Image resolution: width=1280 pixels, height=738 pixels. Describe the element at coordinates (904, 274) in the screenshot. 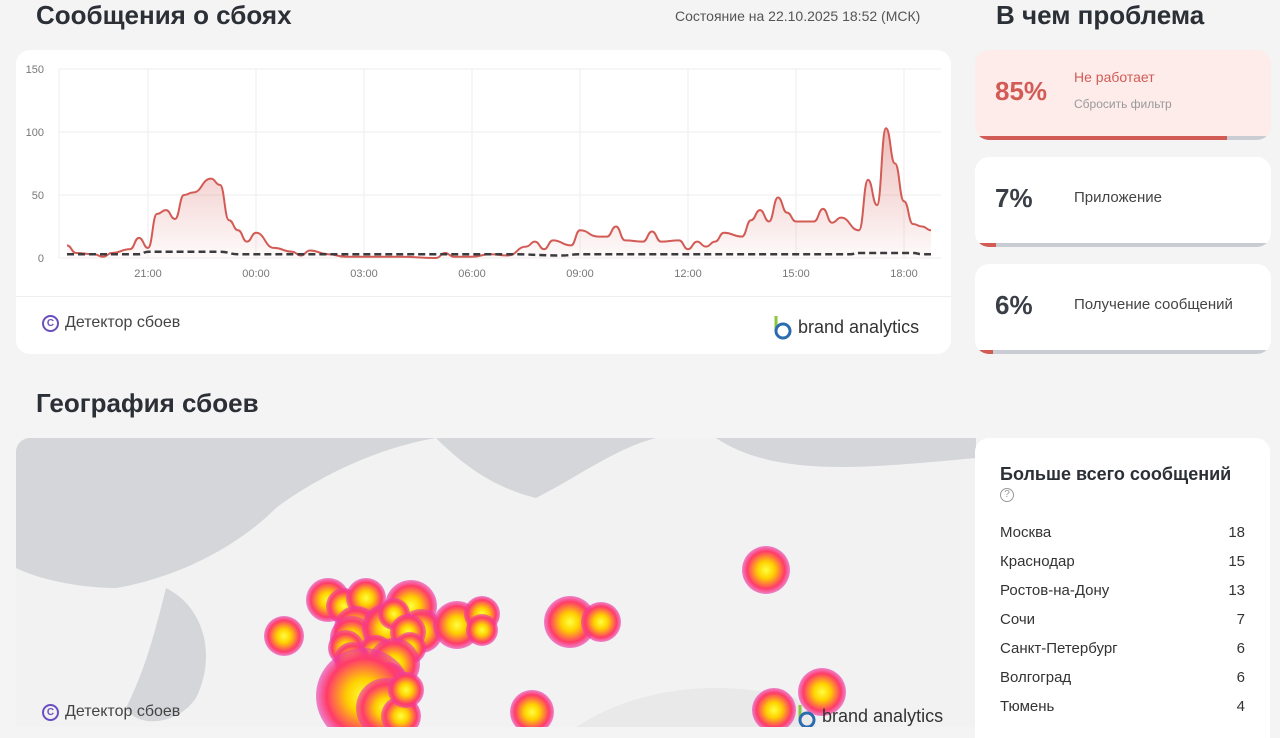

I see `x-tick-label: 18:00` at that location.